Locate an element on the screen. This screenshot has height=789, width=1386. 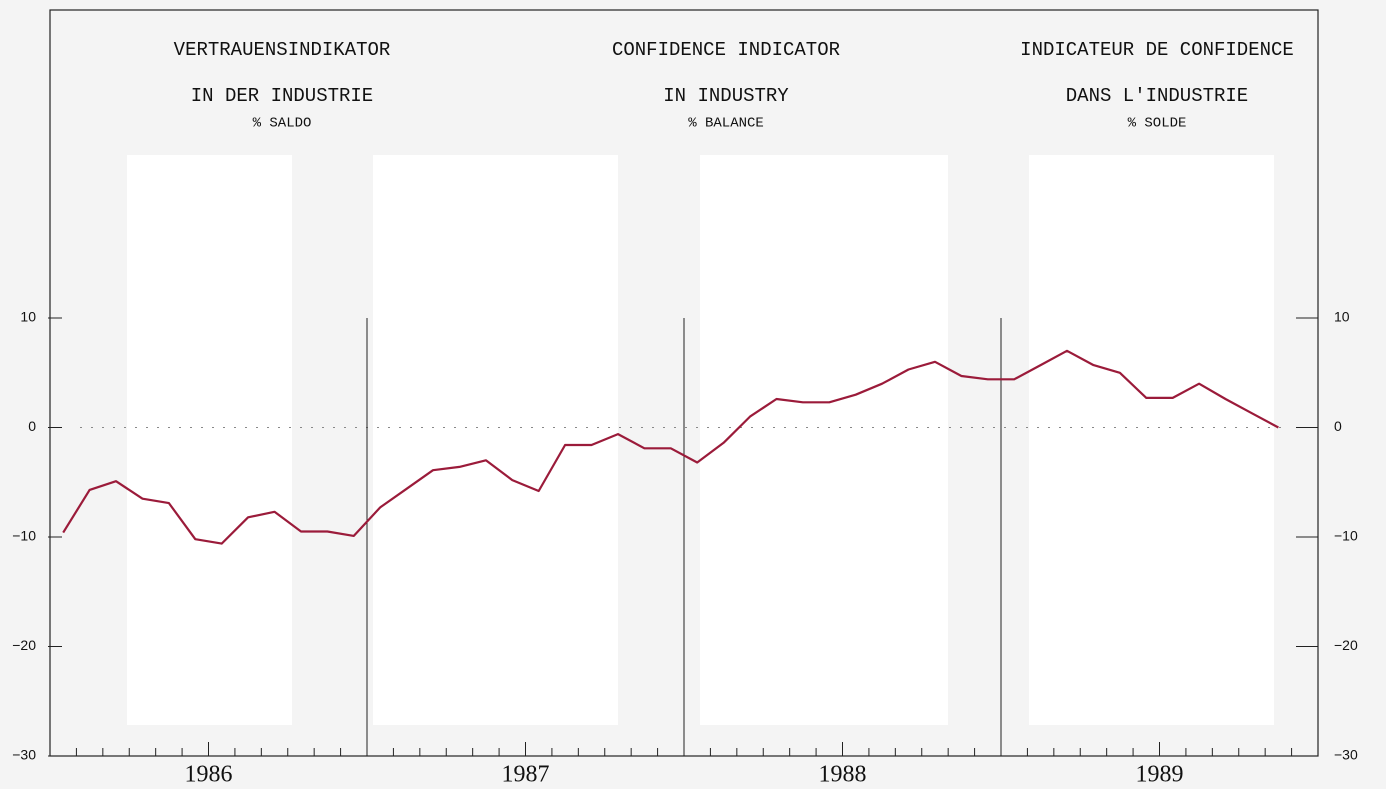
heading: % SALDO is located at coordinates (282, 124).